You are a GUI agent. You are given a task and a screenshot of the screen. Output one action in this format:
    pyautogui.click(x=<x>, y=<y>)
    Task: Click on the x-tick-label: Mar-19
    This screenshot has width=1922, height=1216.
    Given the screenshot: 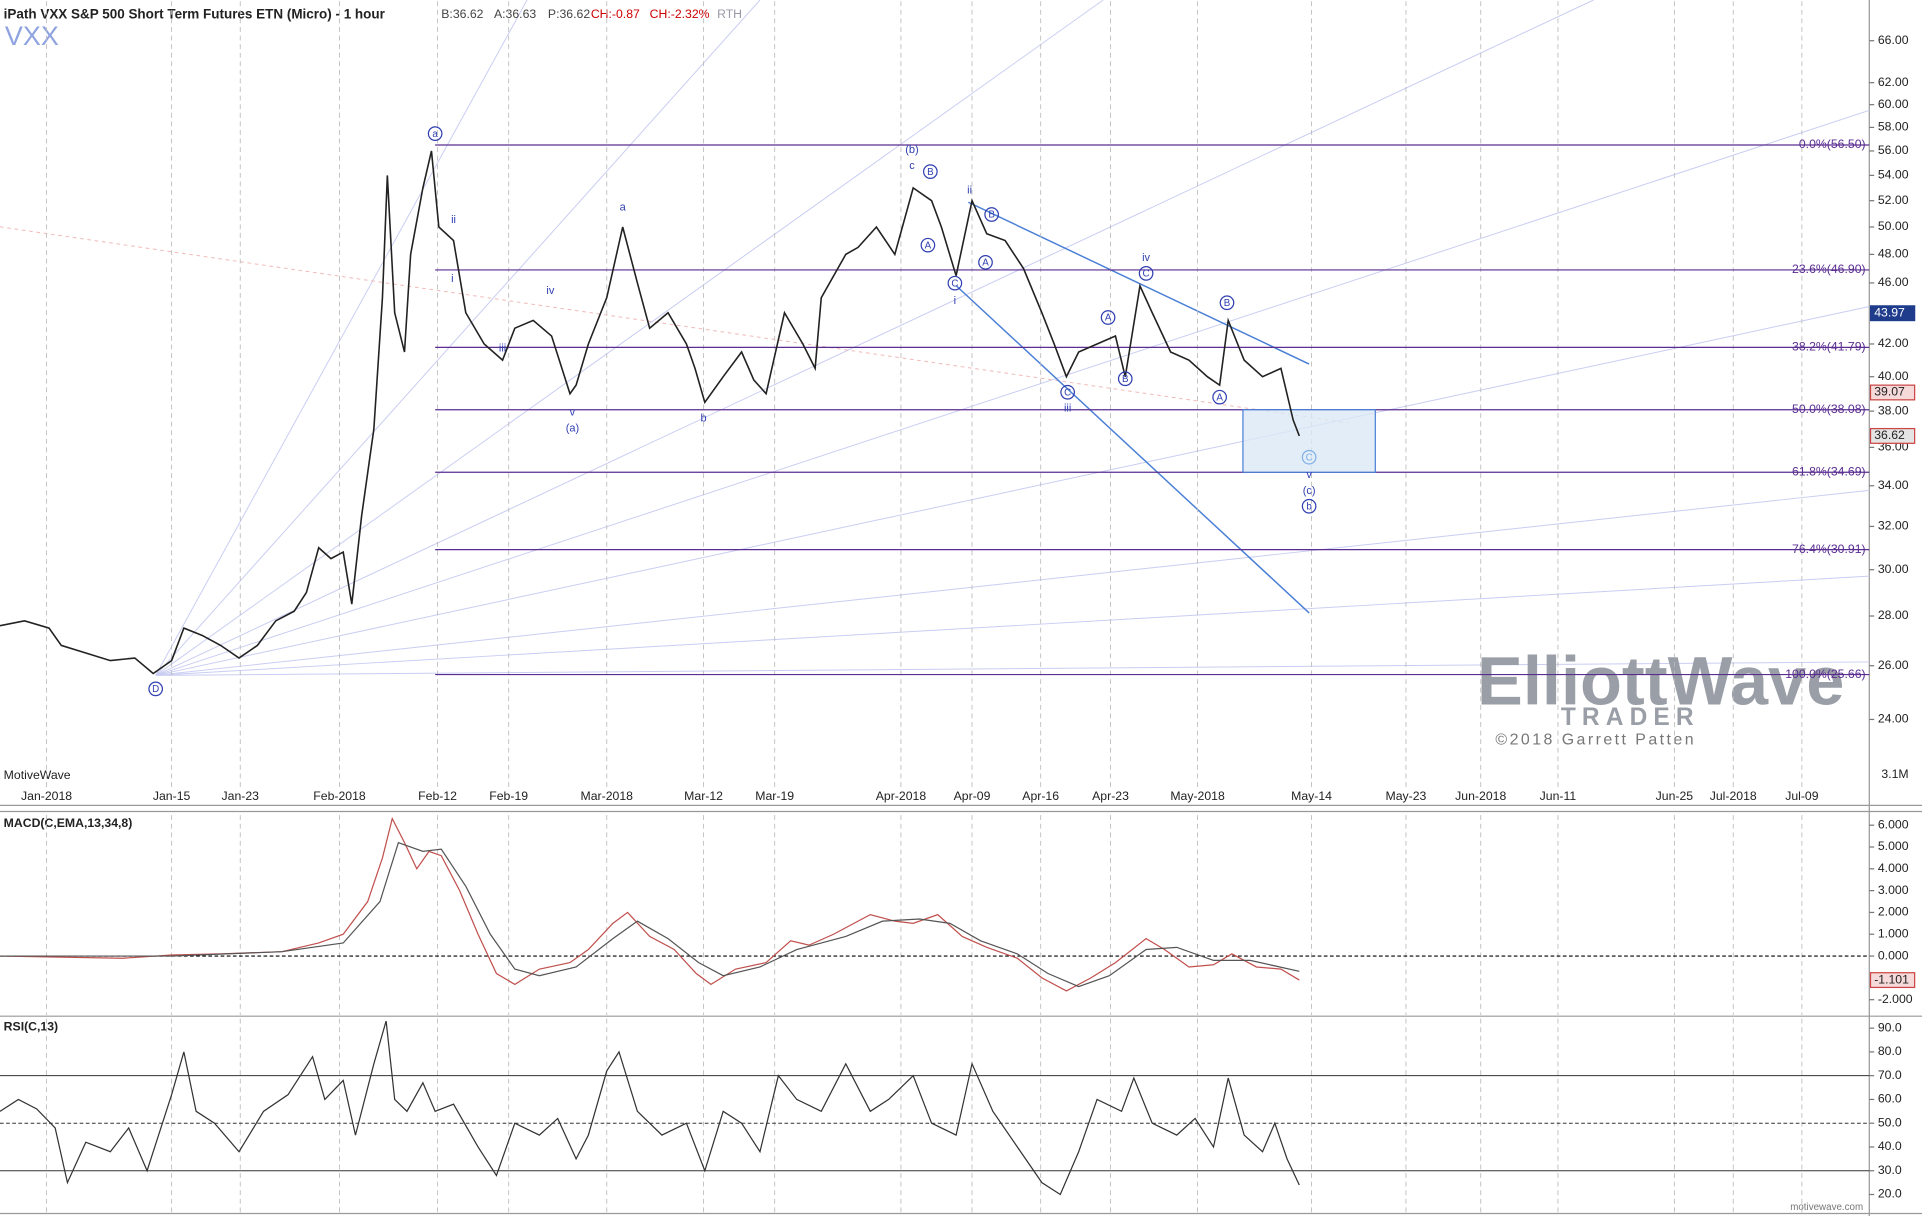 What is the action you would take?
    pyautogui.click(x=774, y=796)
    